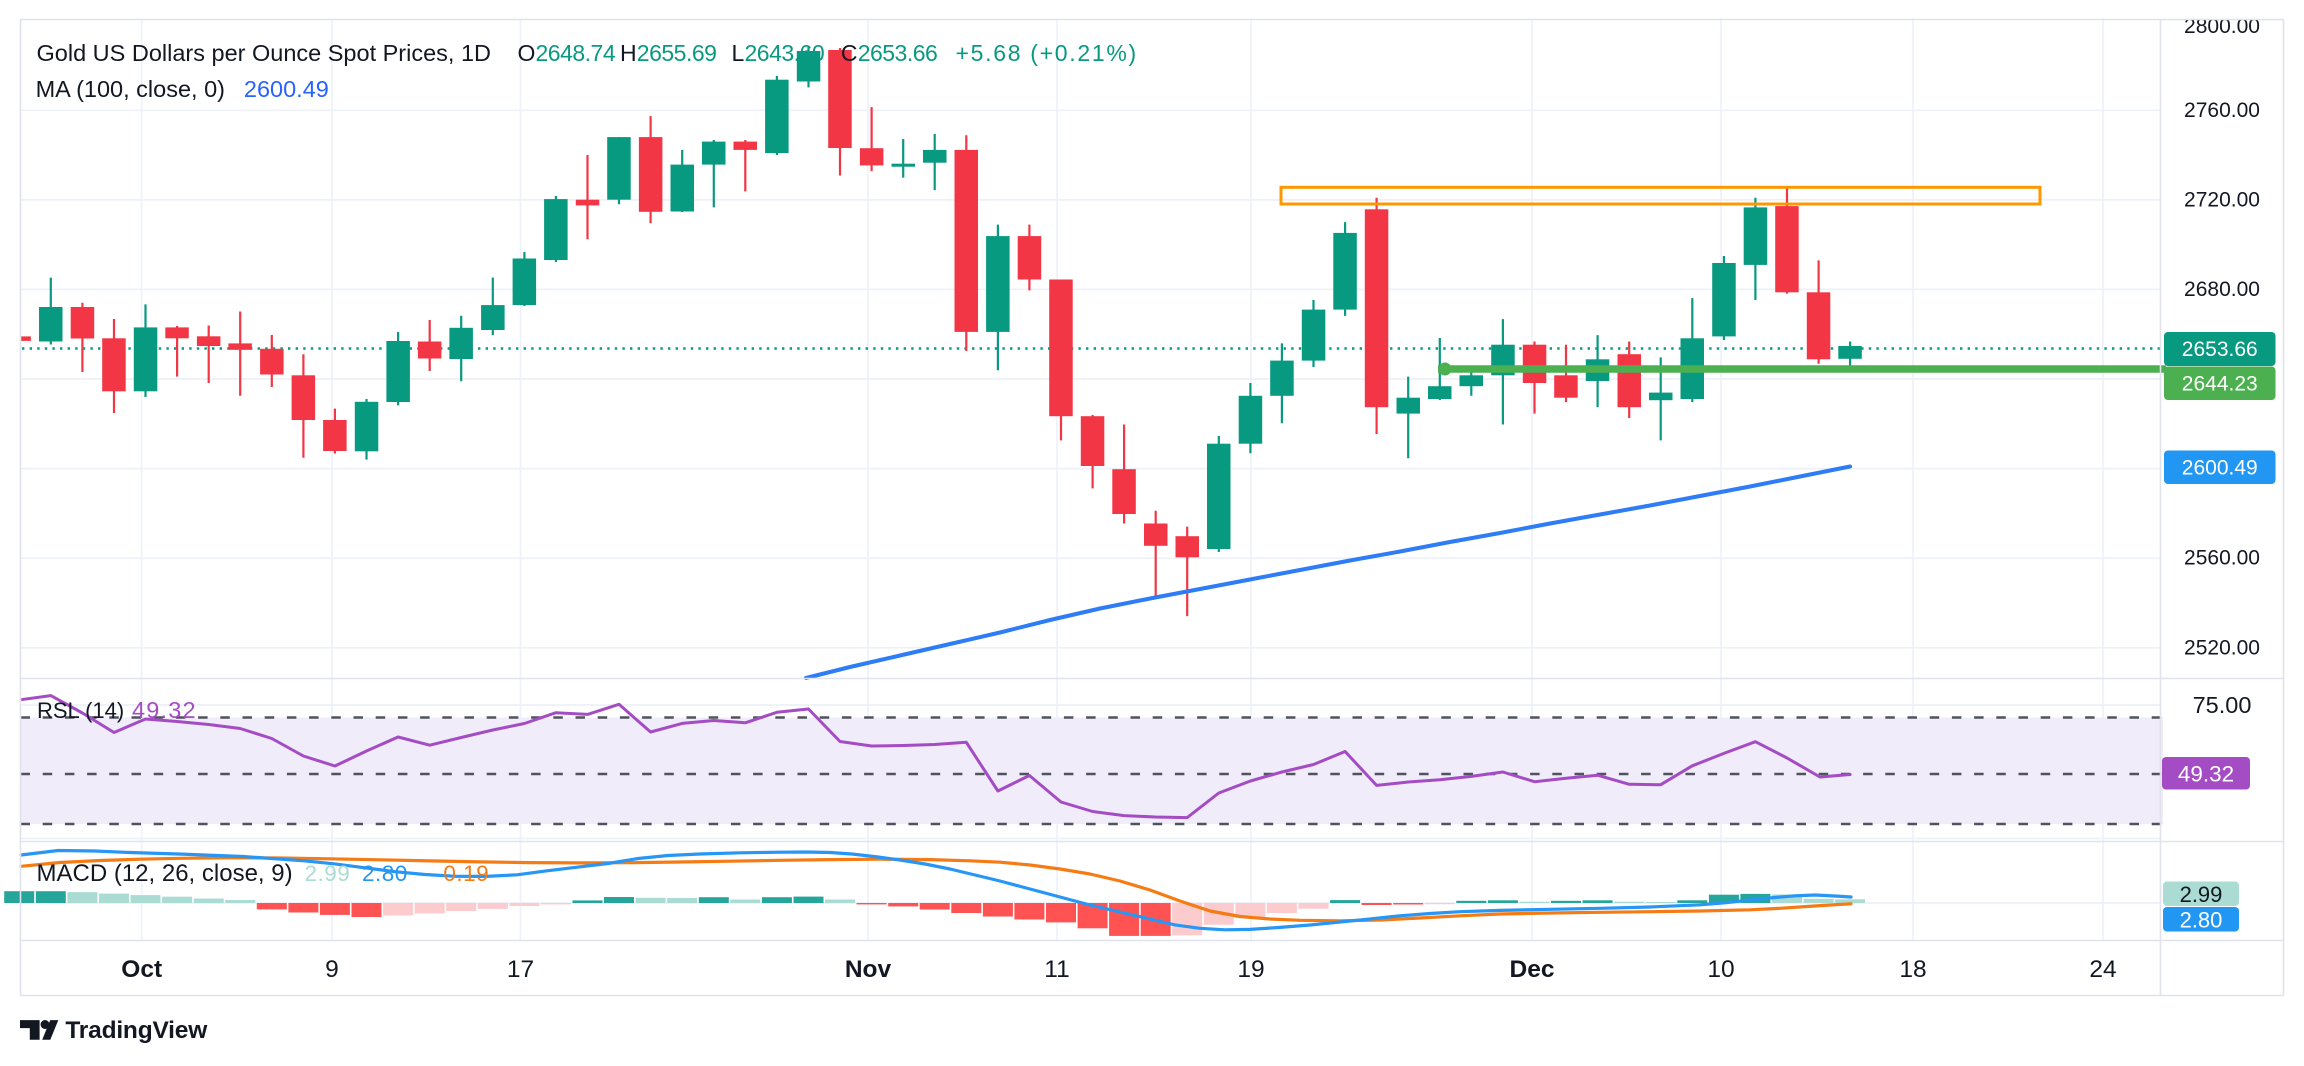 This screenshot has height=1066, width=2304. Describe the element at coordinates (2222, 26) in the screenshot. I see `svg-text: 2800.00` at that location.